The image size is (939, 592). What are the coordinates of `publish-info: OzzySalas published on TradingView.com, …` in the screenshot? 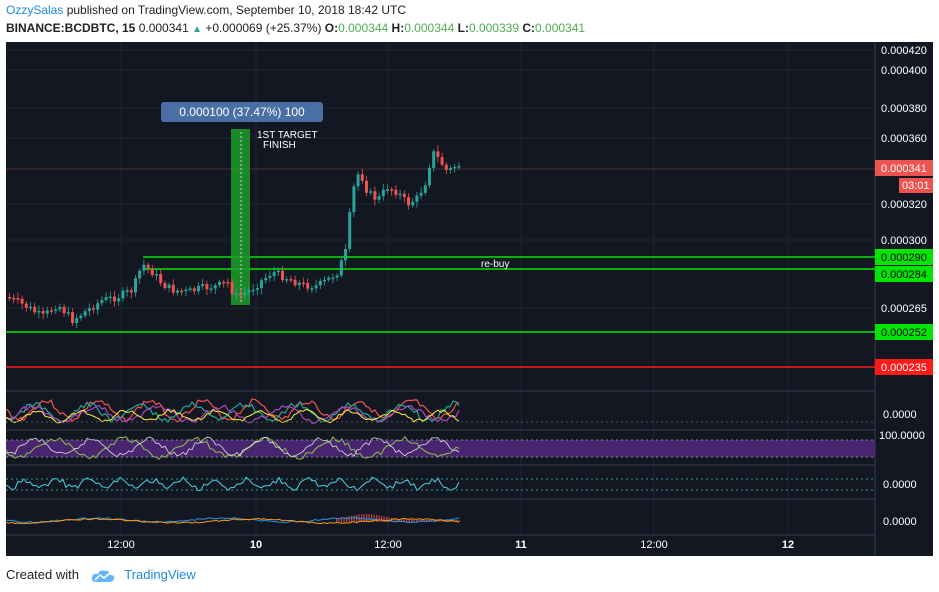 It's located at (206, 10).